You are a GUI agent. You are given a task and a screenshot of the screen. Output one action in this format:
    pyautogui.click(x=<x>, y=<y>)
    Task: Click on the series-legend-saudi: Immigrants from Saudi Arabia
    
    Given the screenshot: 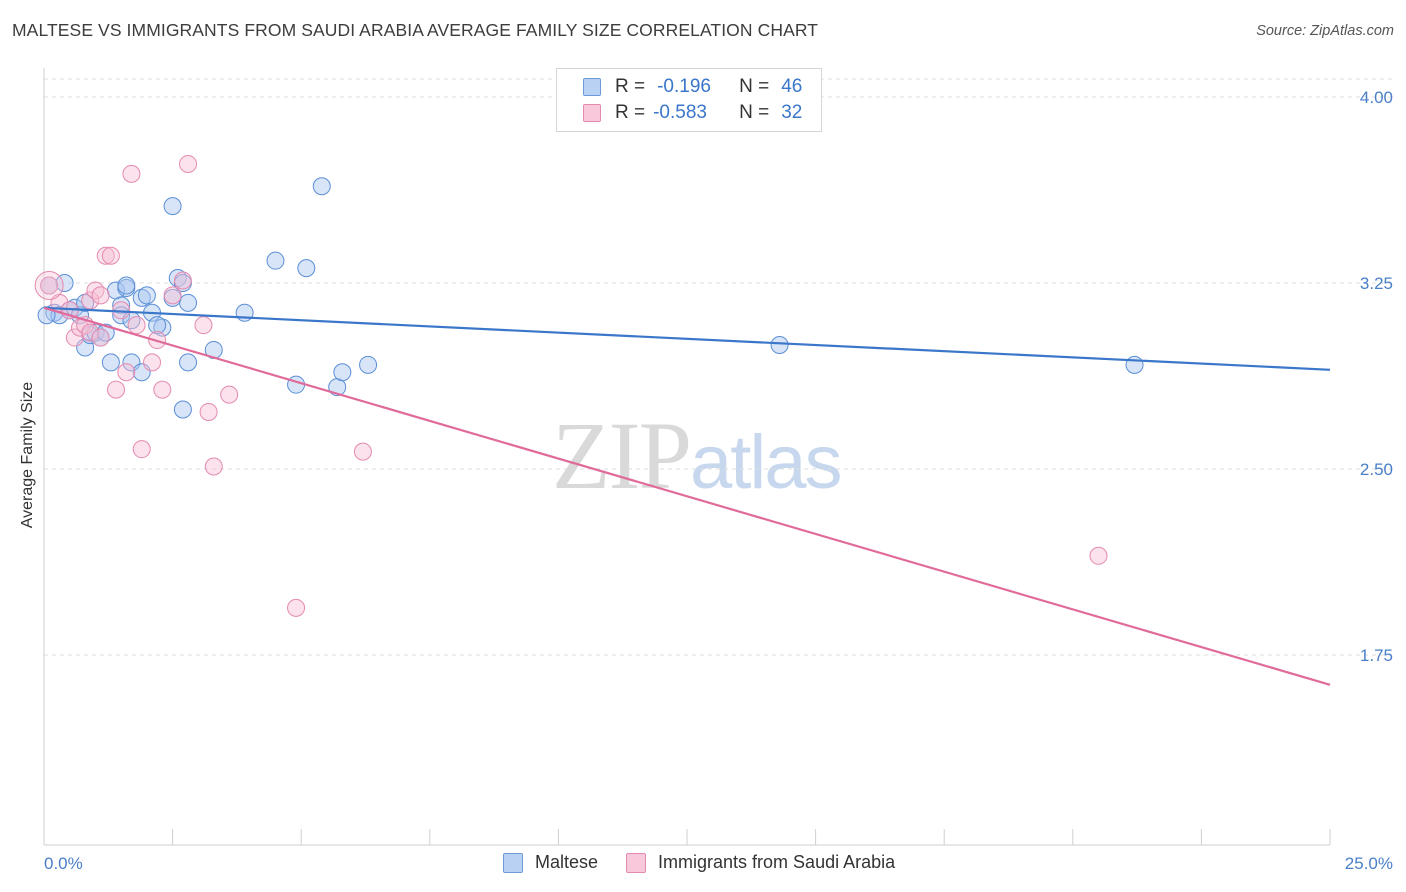 What is the action you would take?
    pyautogui.click(x=760, y=862)
    